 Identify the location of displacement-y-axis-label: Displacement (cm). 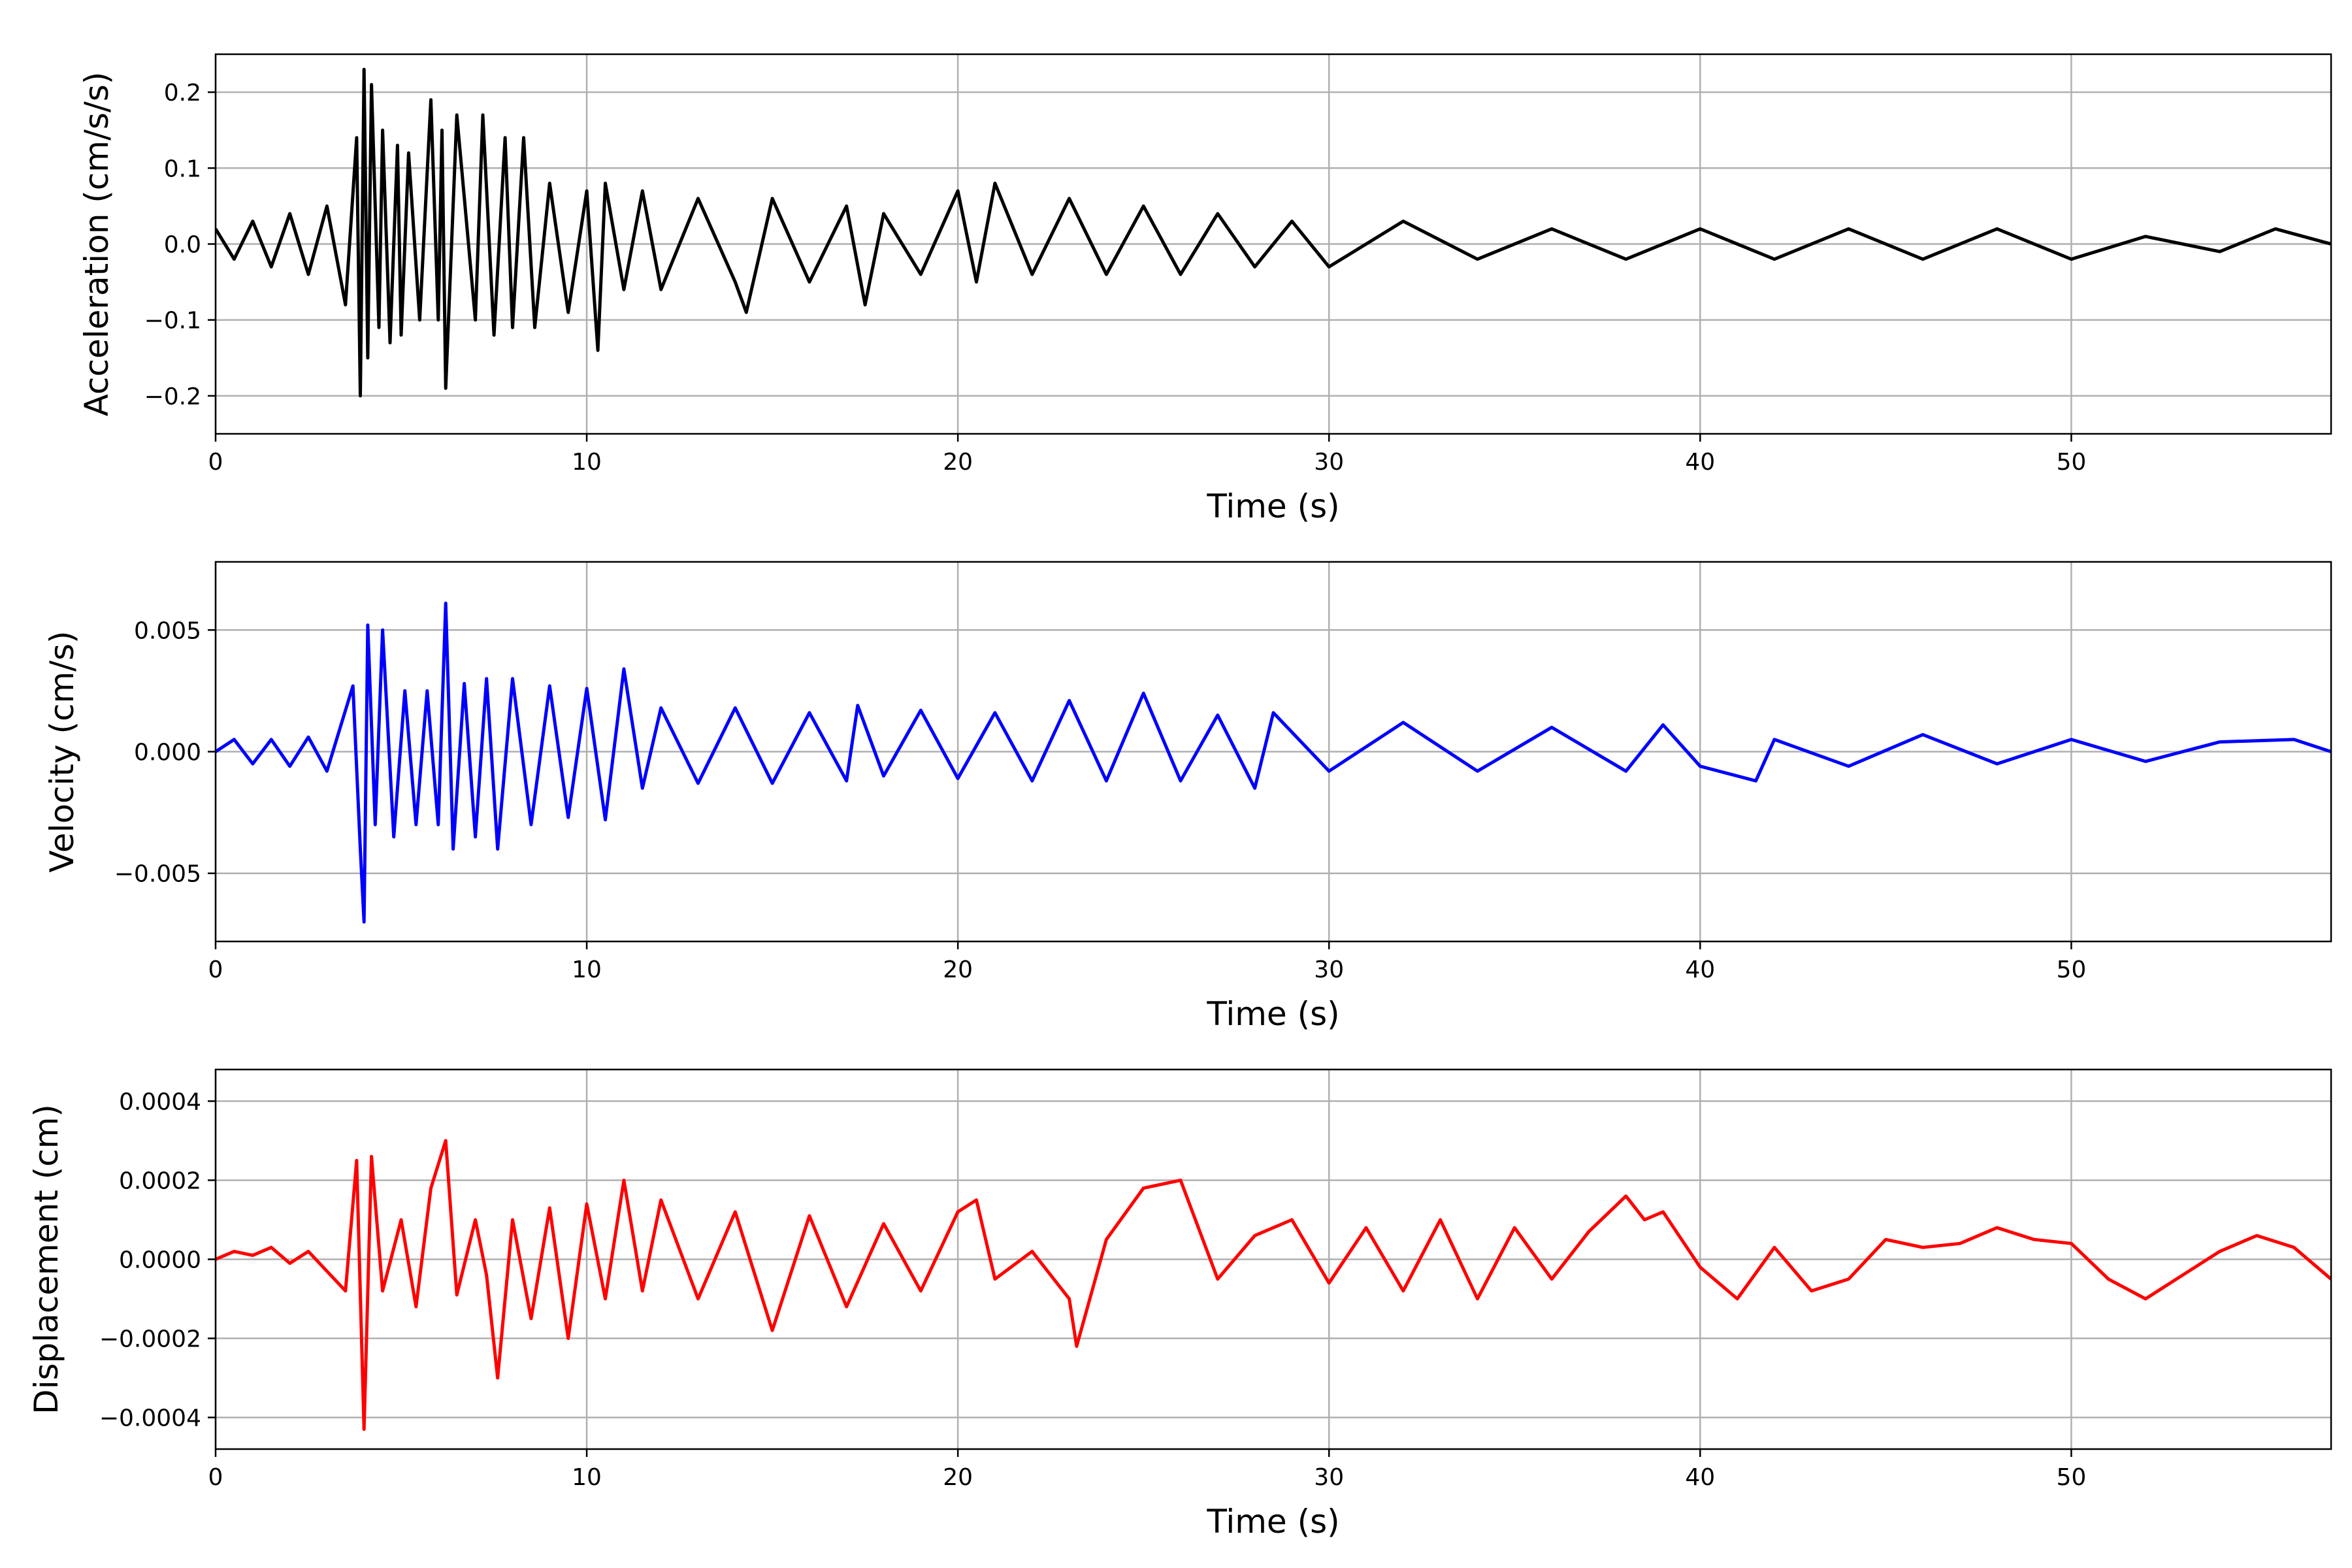
(46, 1259).